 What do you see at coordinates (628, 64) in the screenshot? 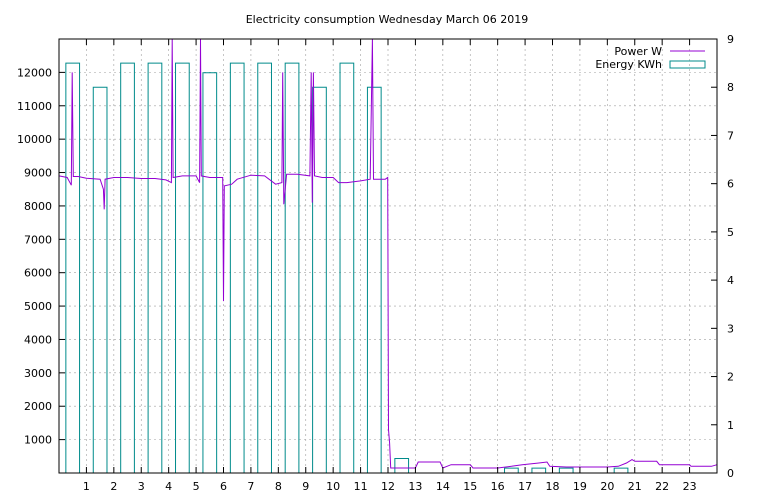
I see `legend-energy-label: Energy KWh` at bounding box center [628, 64].